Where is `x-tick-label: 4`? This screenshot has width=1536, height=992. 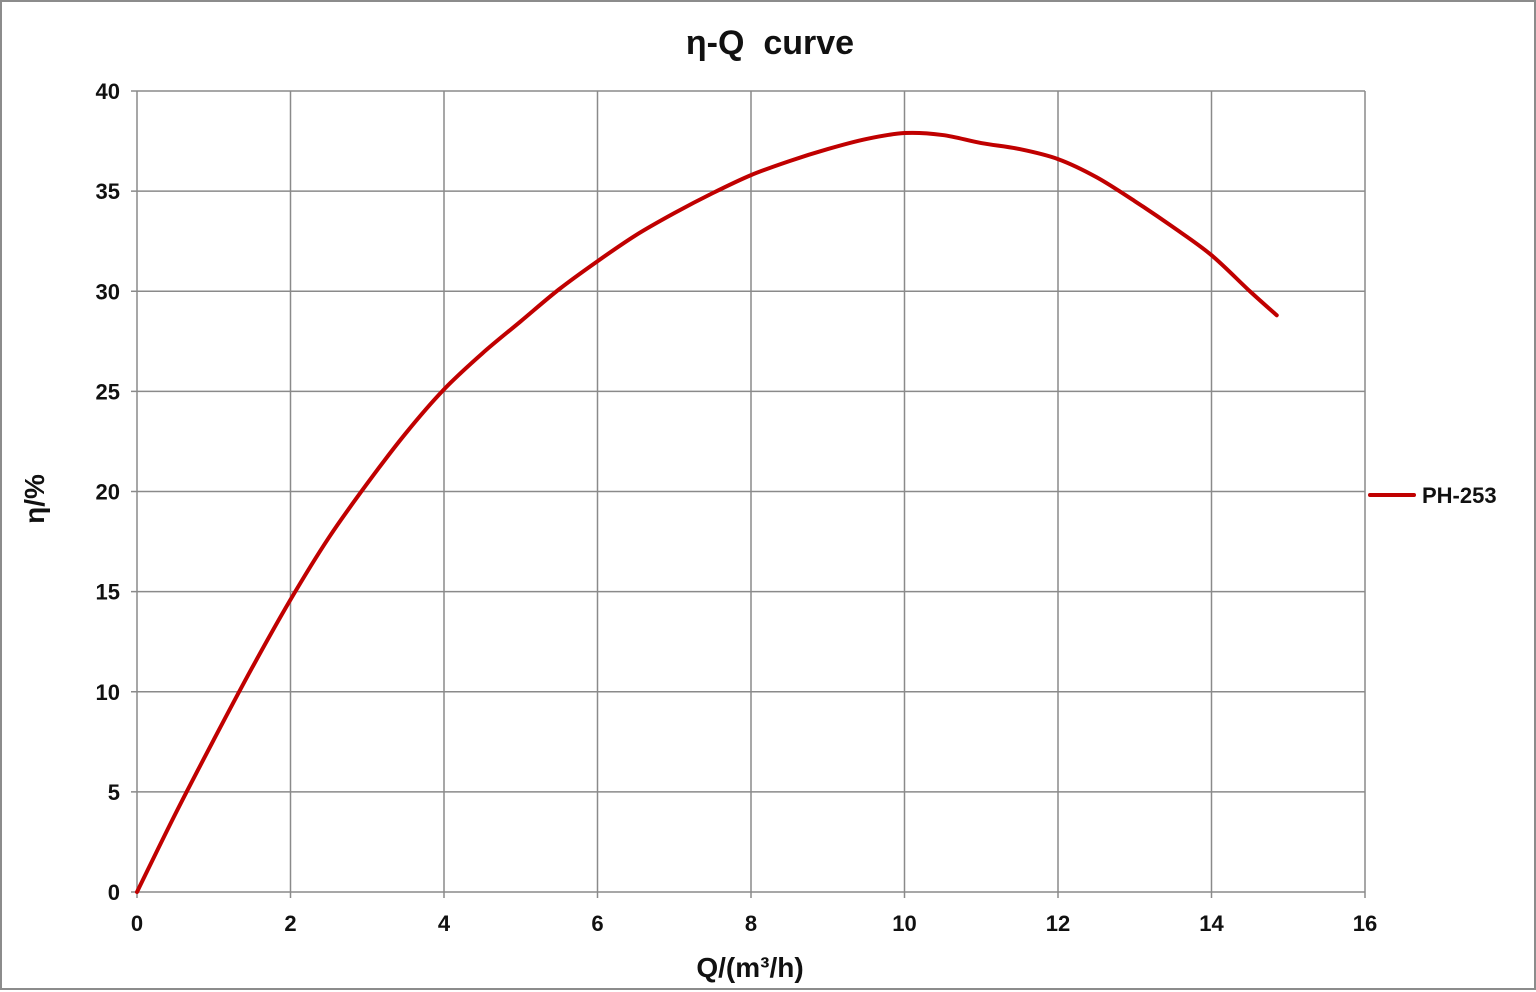 x-tick-label: 4 is located at coordinates (444, 923).